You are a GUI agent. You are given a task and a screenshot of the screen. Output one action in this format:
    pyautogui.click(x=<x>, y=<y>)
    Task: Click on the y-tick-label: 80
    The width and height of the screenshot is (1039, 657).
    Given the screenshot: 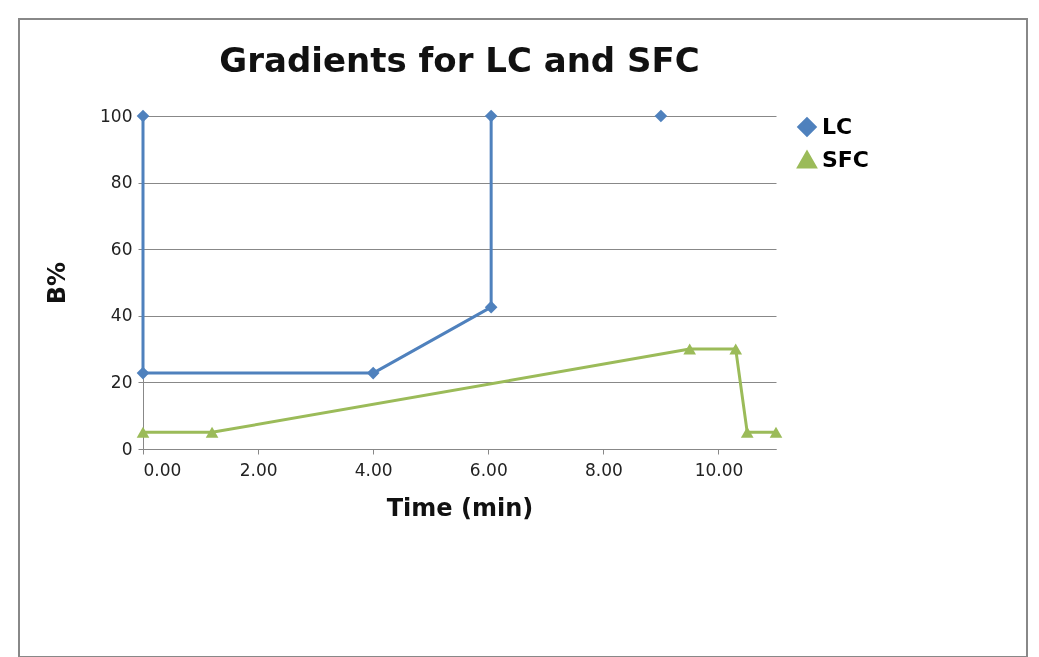 What is the action you would take?
    pyautogui.click(x=121, y=182)
    